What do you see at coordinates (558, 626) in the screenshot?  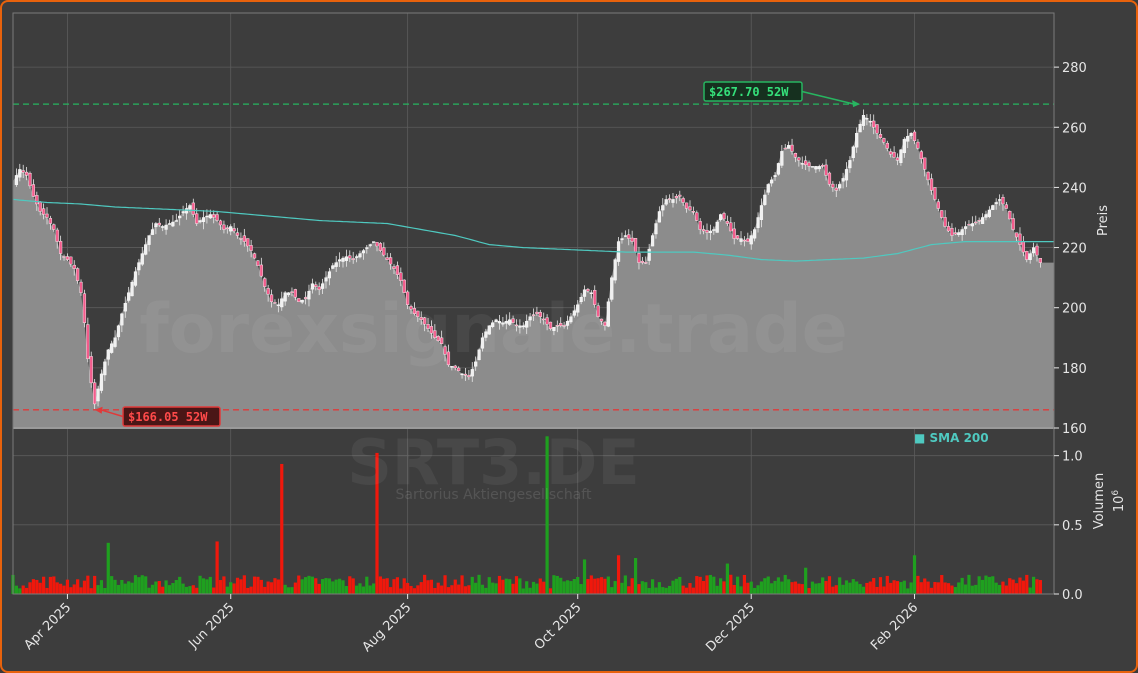 I see `date-tick-label: Oct 2025` at bounding box center [558, 626].